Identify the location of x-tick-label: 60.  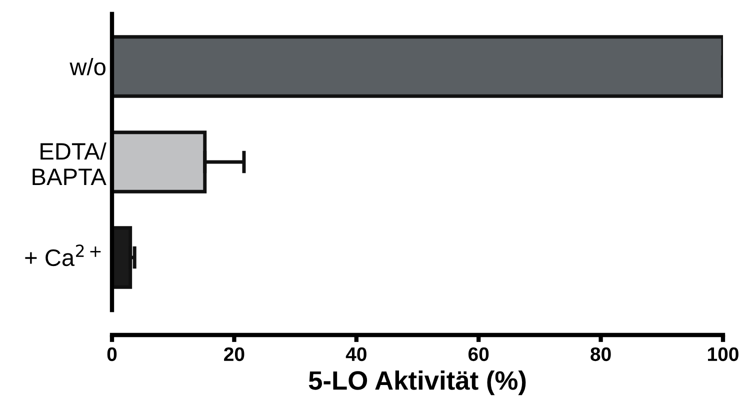
(478, 354).